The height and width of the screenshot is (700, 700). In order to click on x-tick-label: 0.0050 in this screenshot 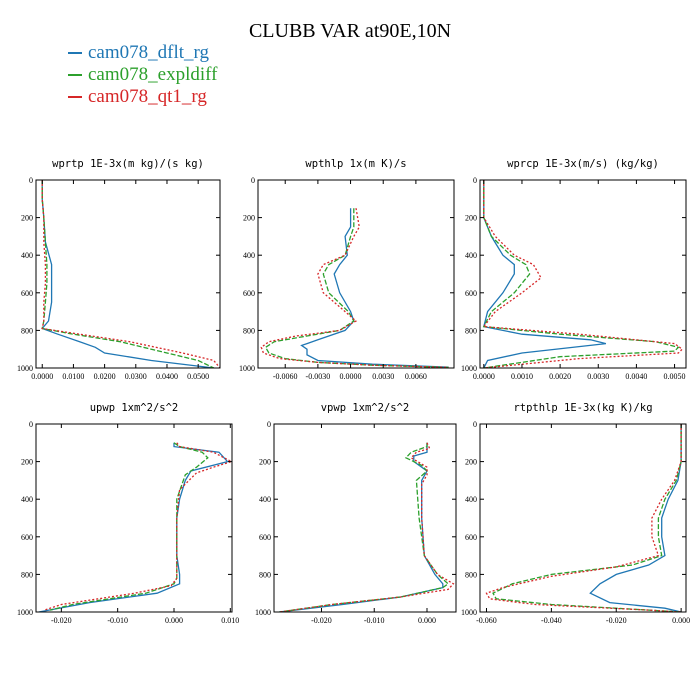, I will do `click(675, 376)`.